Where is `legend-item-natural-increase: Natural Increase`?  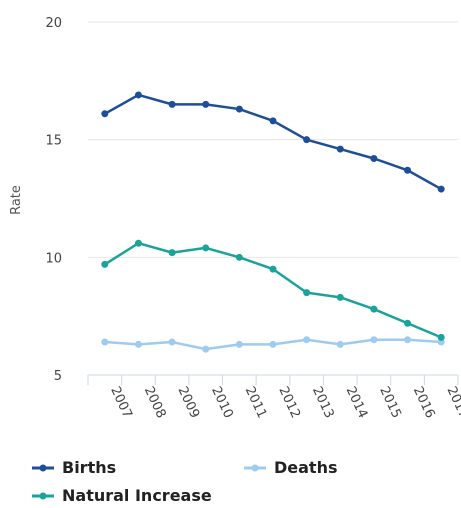
legend-item-natural-increase: Natural Increase is located at coordinates (122, 495).